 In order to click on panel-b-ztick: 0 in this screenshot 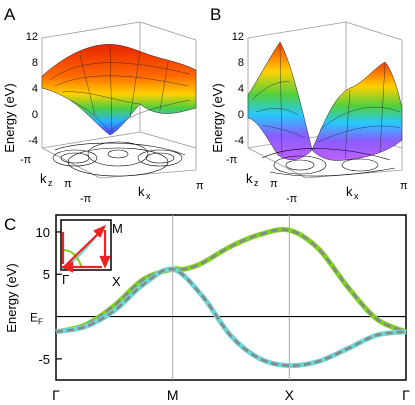, I will do `click(241, 115)`.